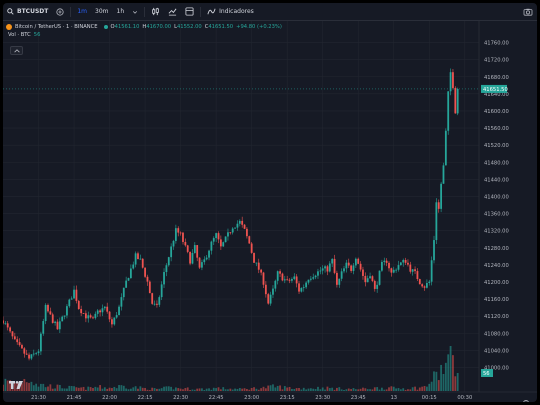  I want to click on template-button, so click(189, 11).